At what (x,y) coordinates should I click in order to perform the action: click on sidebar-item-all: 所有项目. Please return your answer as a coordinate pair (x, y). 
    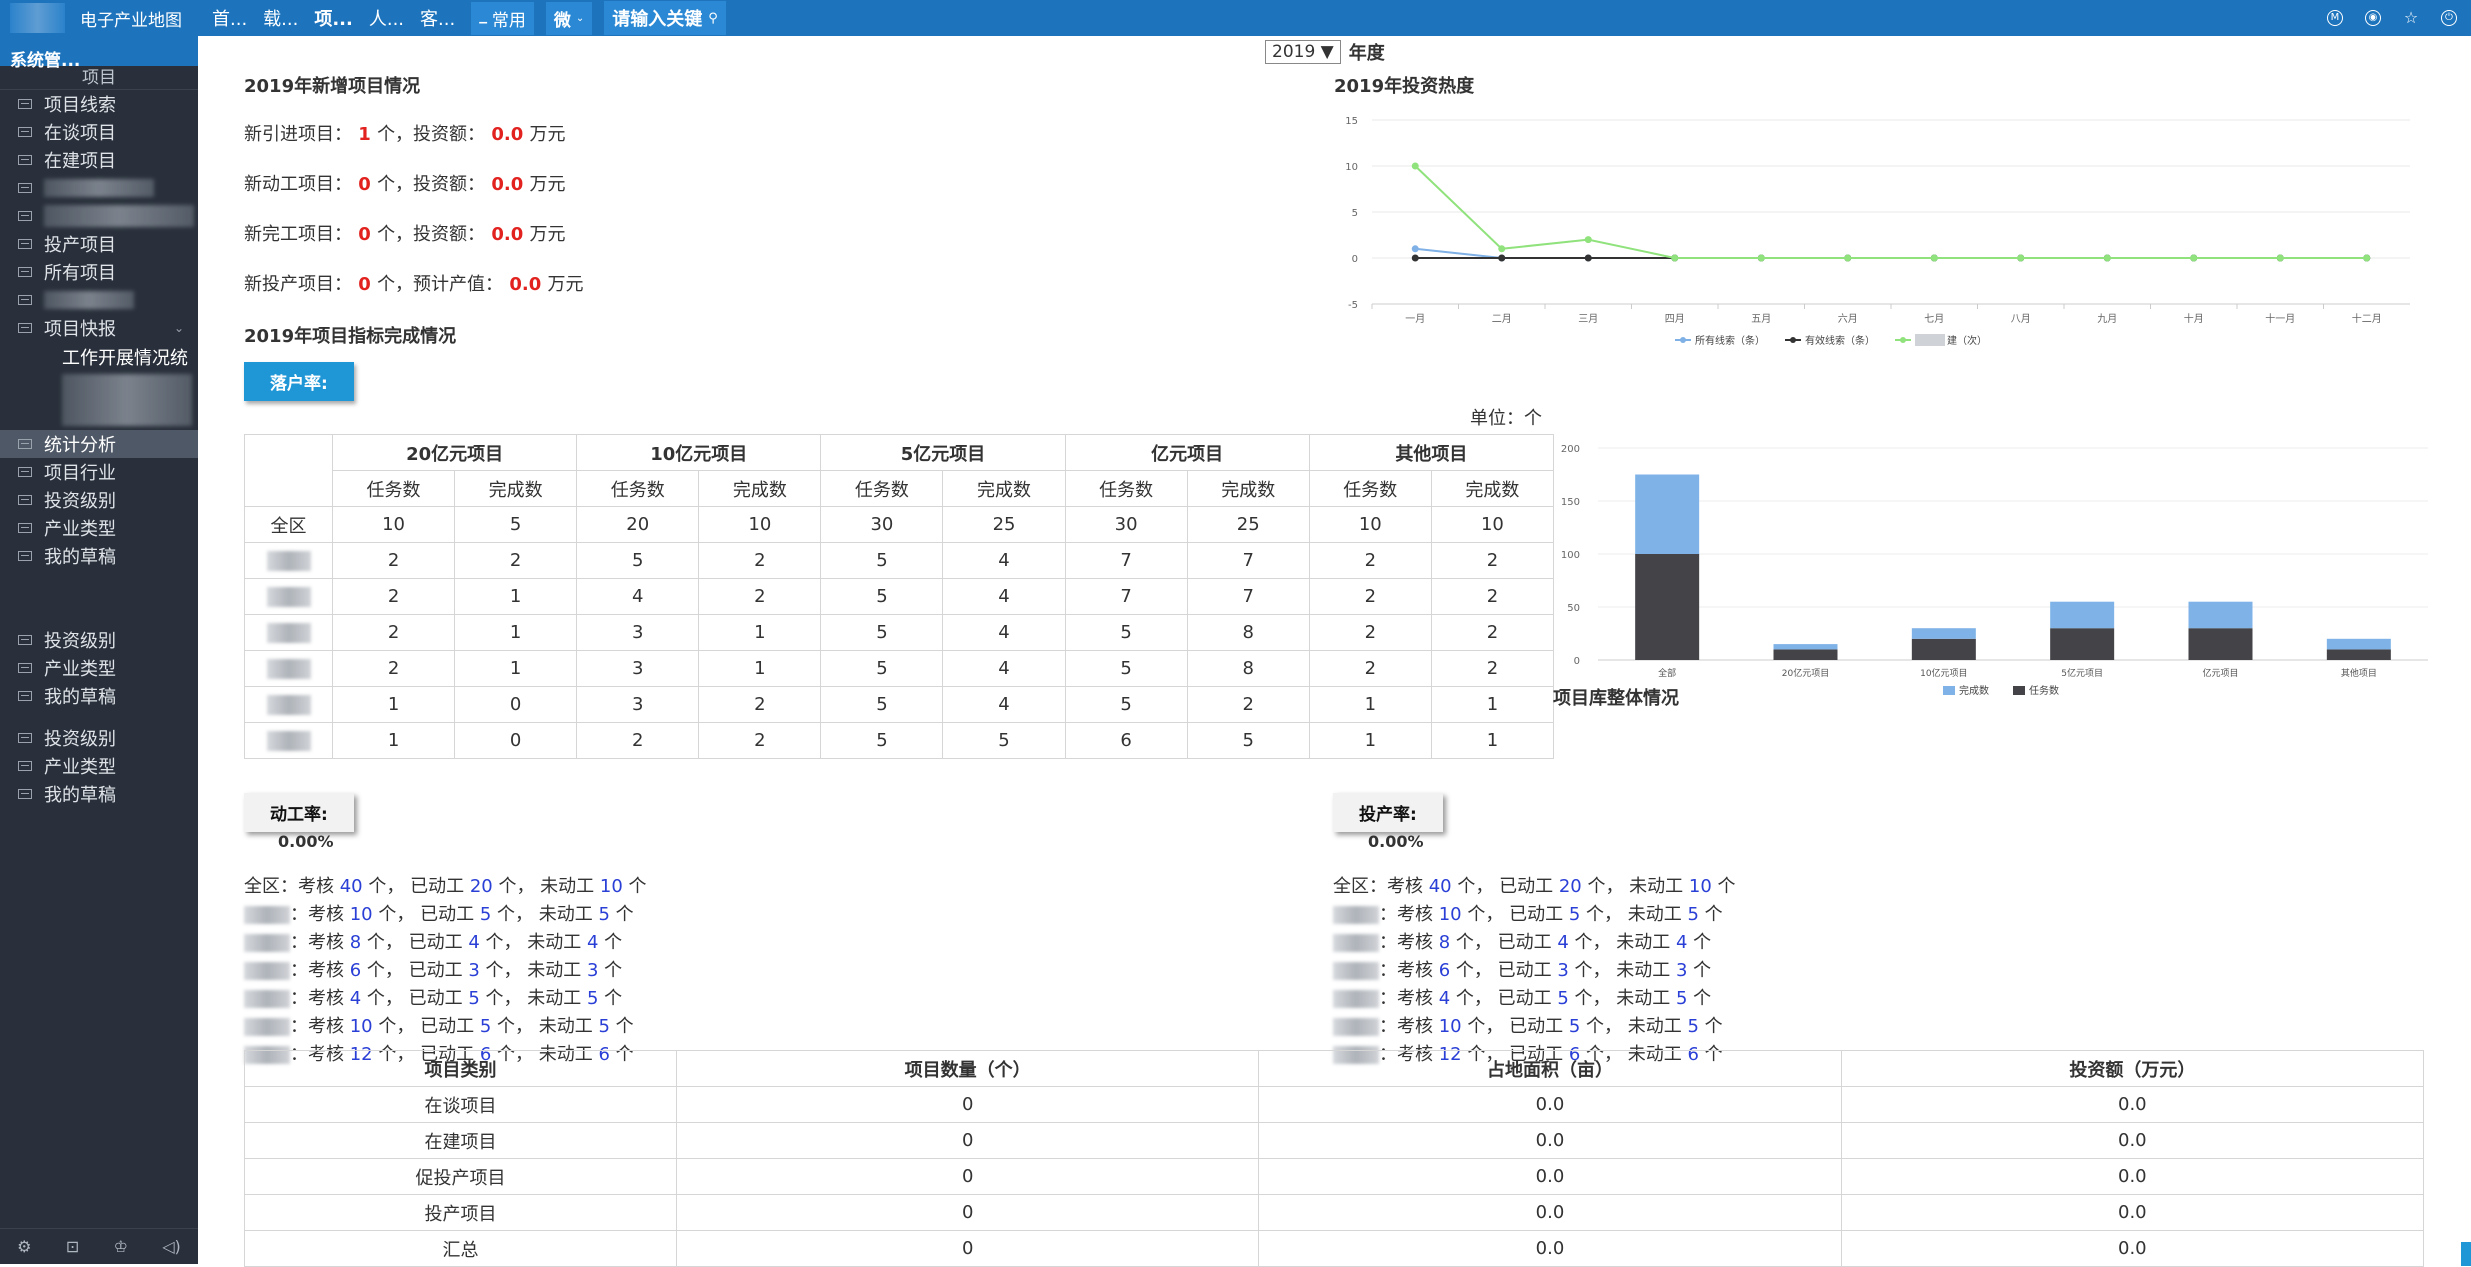
    Looking at the image, I should click on (99, 272).